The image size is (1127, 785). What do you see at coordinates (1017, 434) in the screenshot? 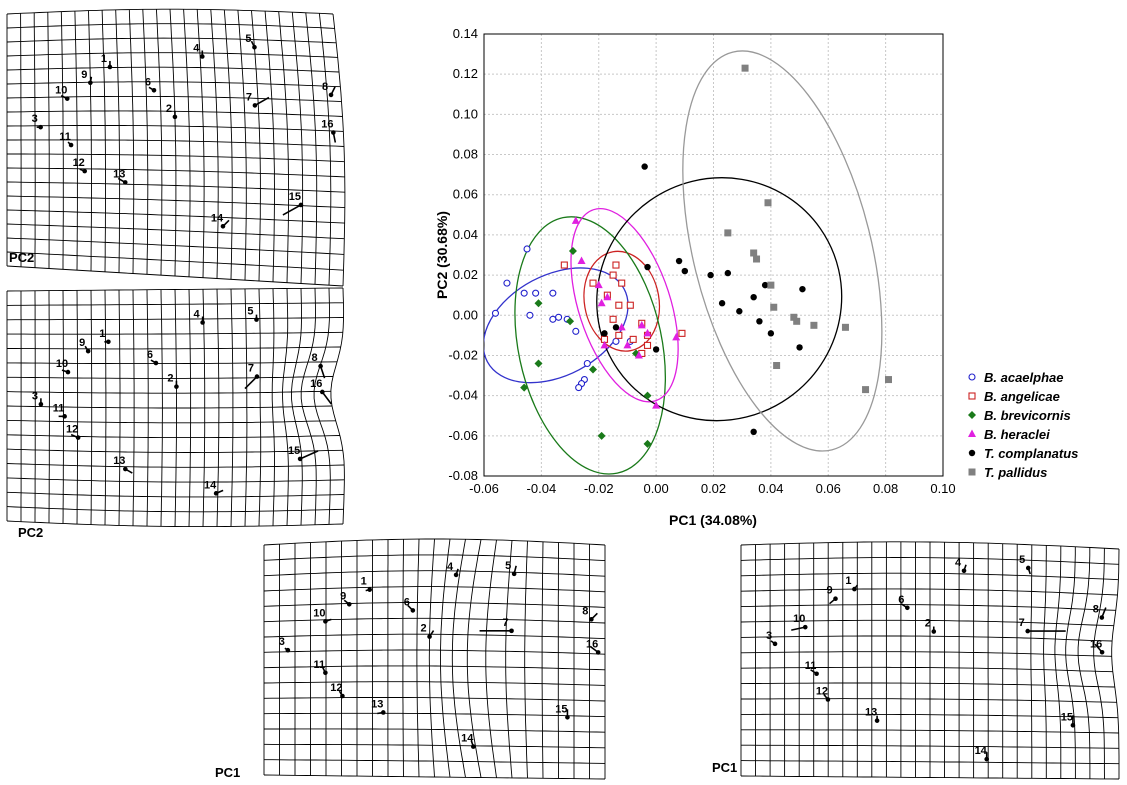
I see `legend-label: B. heraclei` at bounding box center [1017, 434].